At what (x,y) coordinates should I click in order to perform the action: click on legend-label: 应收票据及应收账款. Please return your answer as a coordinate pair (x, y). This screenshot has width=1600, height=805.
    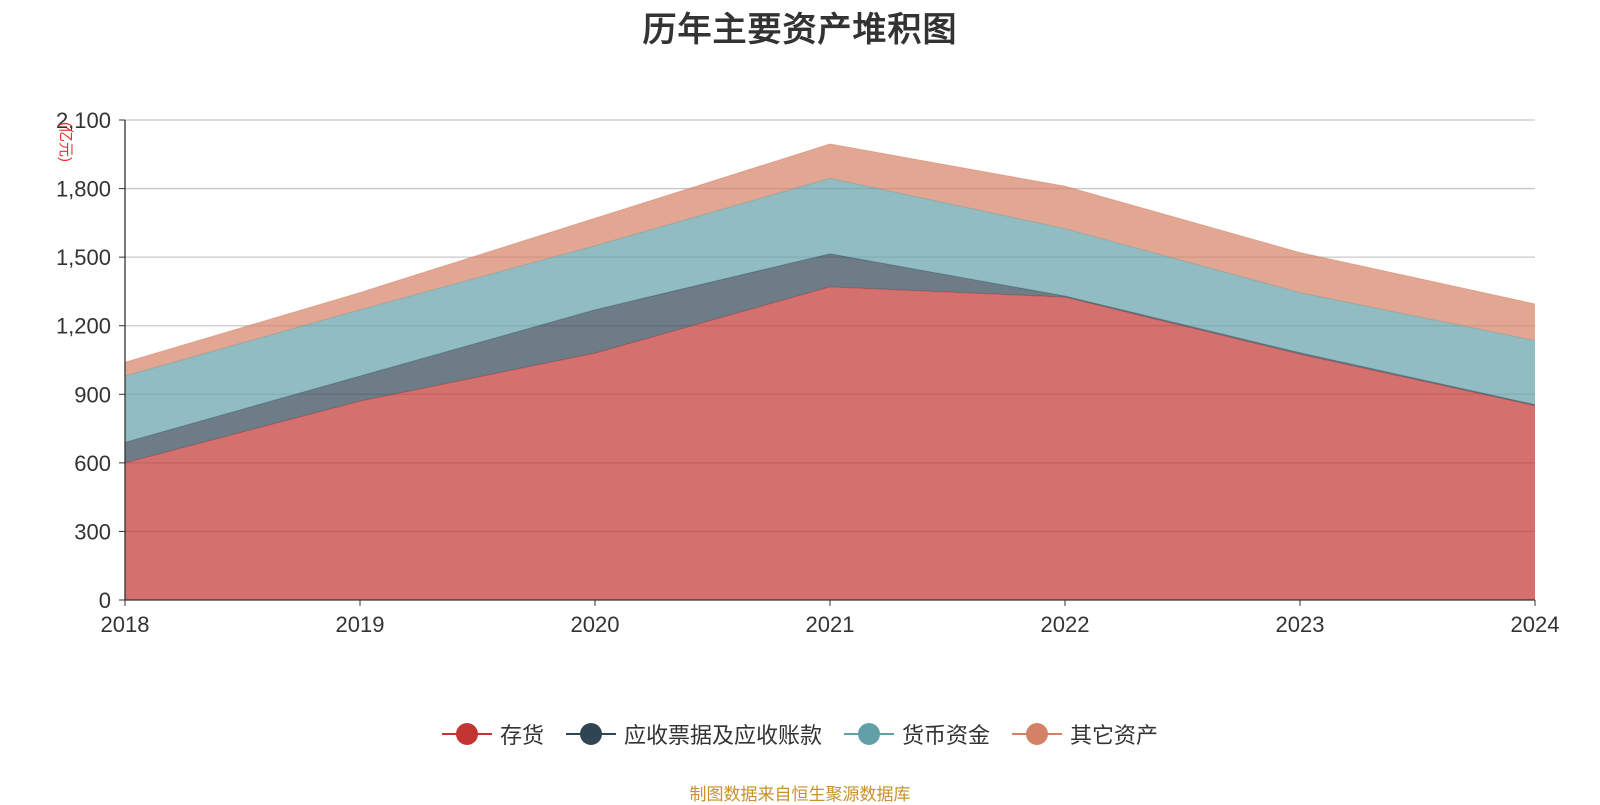
    Looking at the image, I should click on (722, 736).